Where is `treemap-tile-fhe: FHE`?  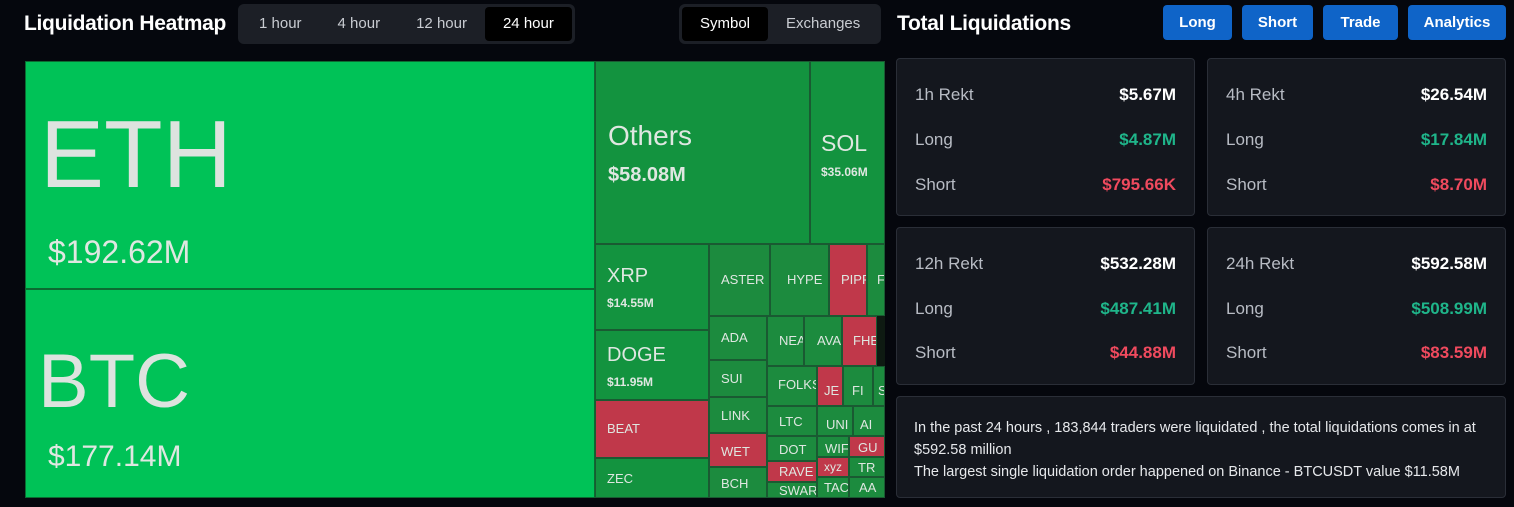
treemap-tile-fhe: FHE is located at coordinates (859, 341).